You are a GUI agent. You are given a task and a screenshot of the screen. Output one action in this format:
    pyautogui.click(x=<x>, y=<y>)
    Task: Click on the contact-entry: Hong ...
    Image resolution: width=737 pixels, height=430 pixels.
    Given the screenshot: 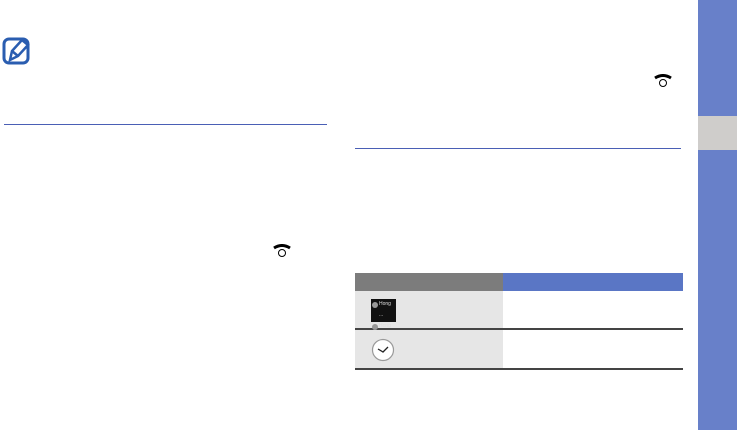 What is the action you would take?
    pyautogui.click(x=383, y=310)
    